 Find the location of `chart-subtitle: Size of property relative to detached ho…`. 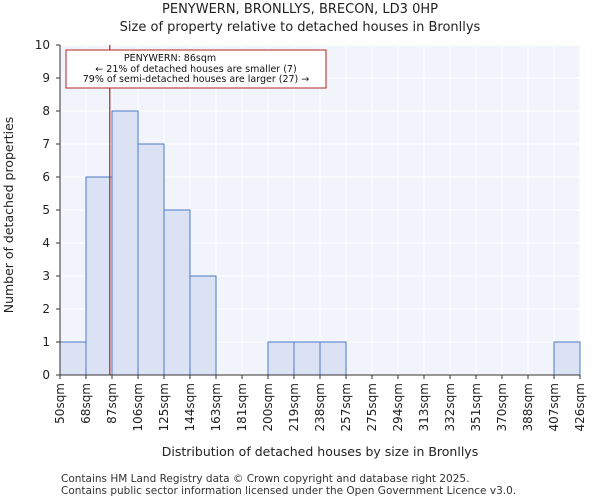

chart-subtitle: Size of property relative to detached ho… is located at coordinates (300, 27).